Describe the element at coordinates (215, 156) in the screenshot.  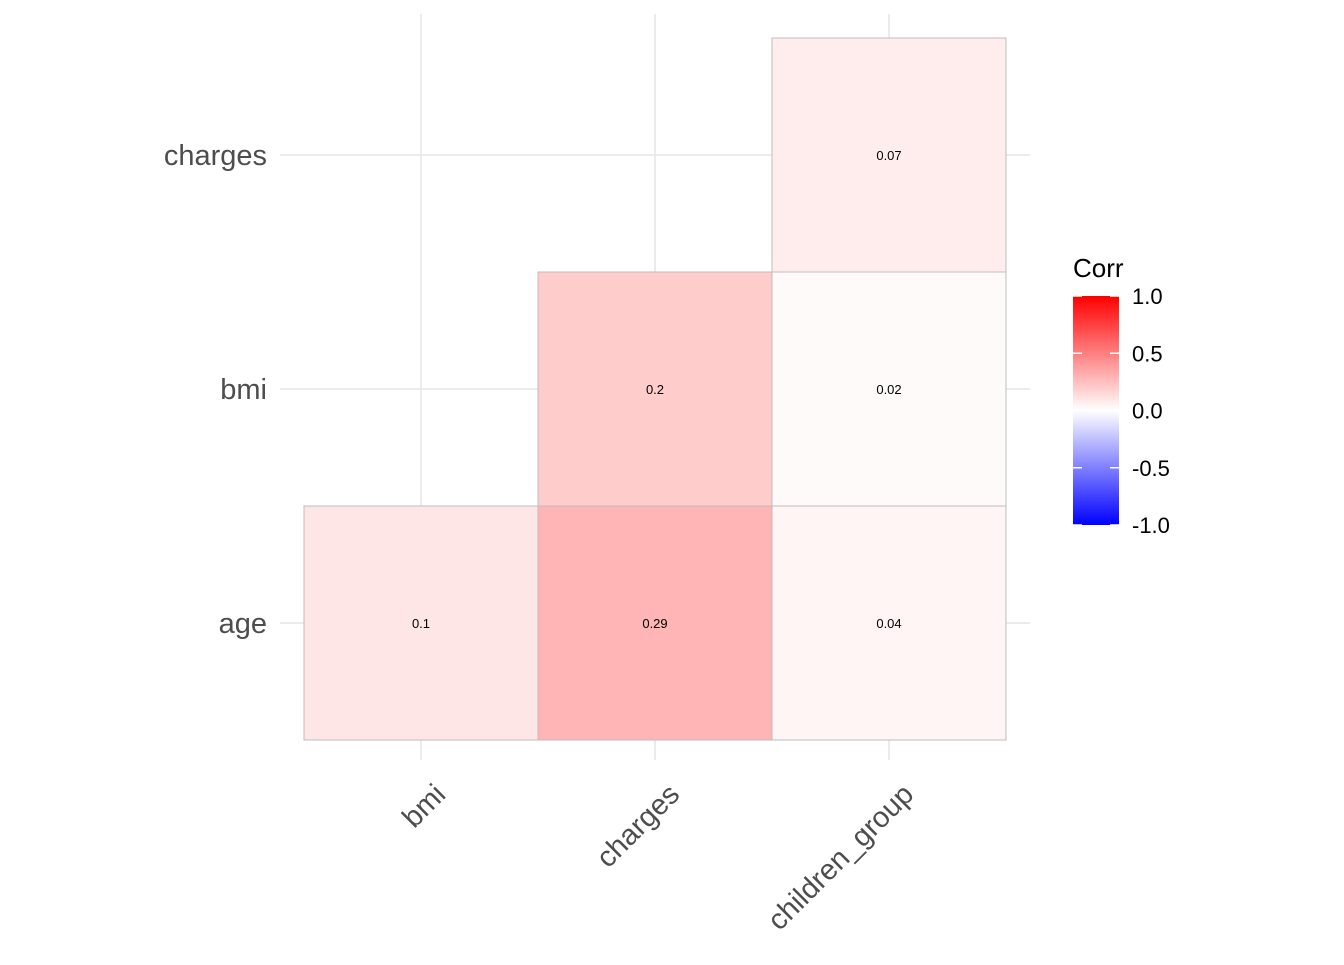
I see `y-tick-label-charges: charges` at that location.